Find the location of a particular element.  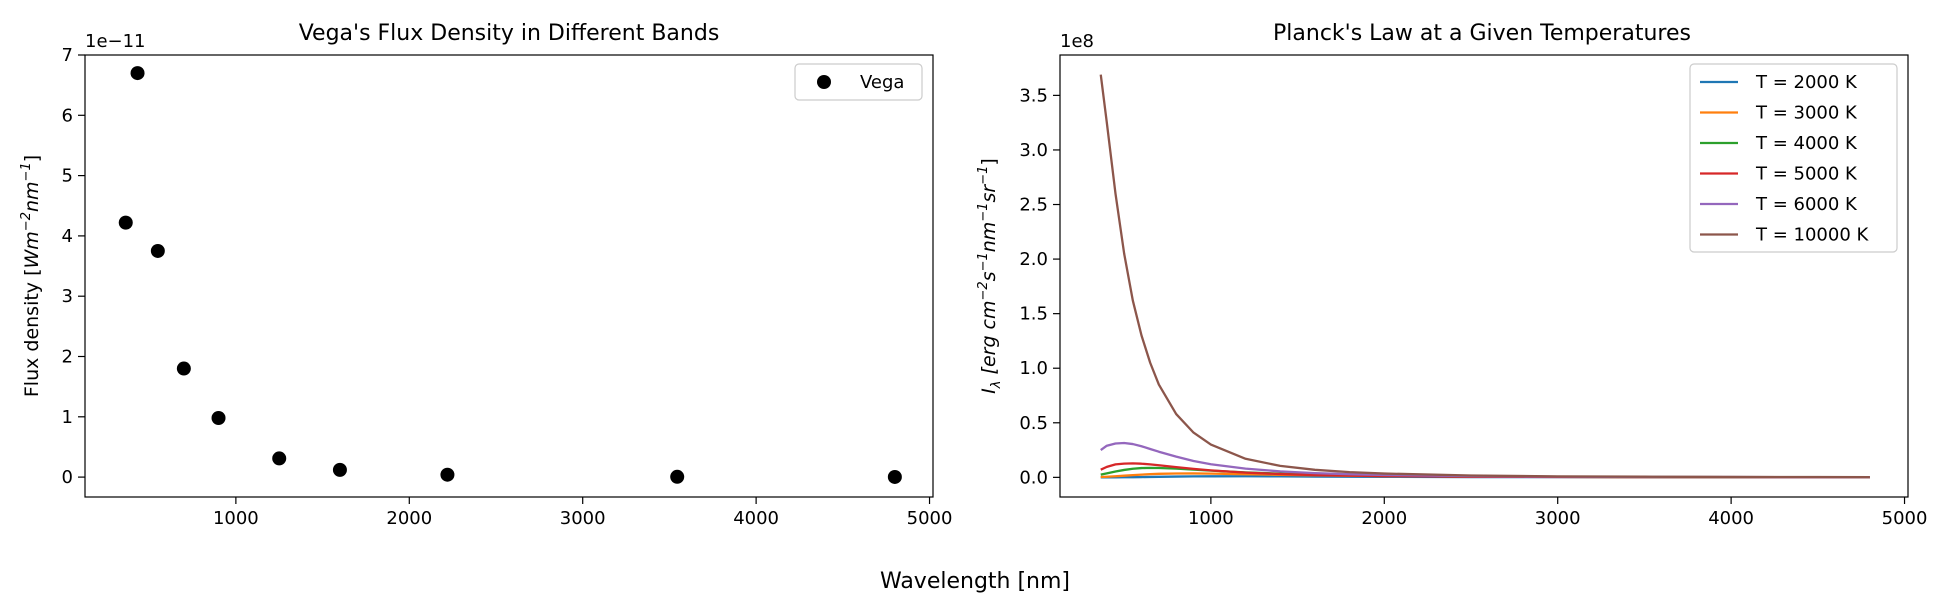

y-axis: 0 1 2 3 4 5 6 7 is located at coordinates (73, 266).